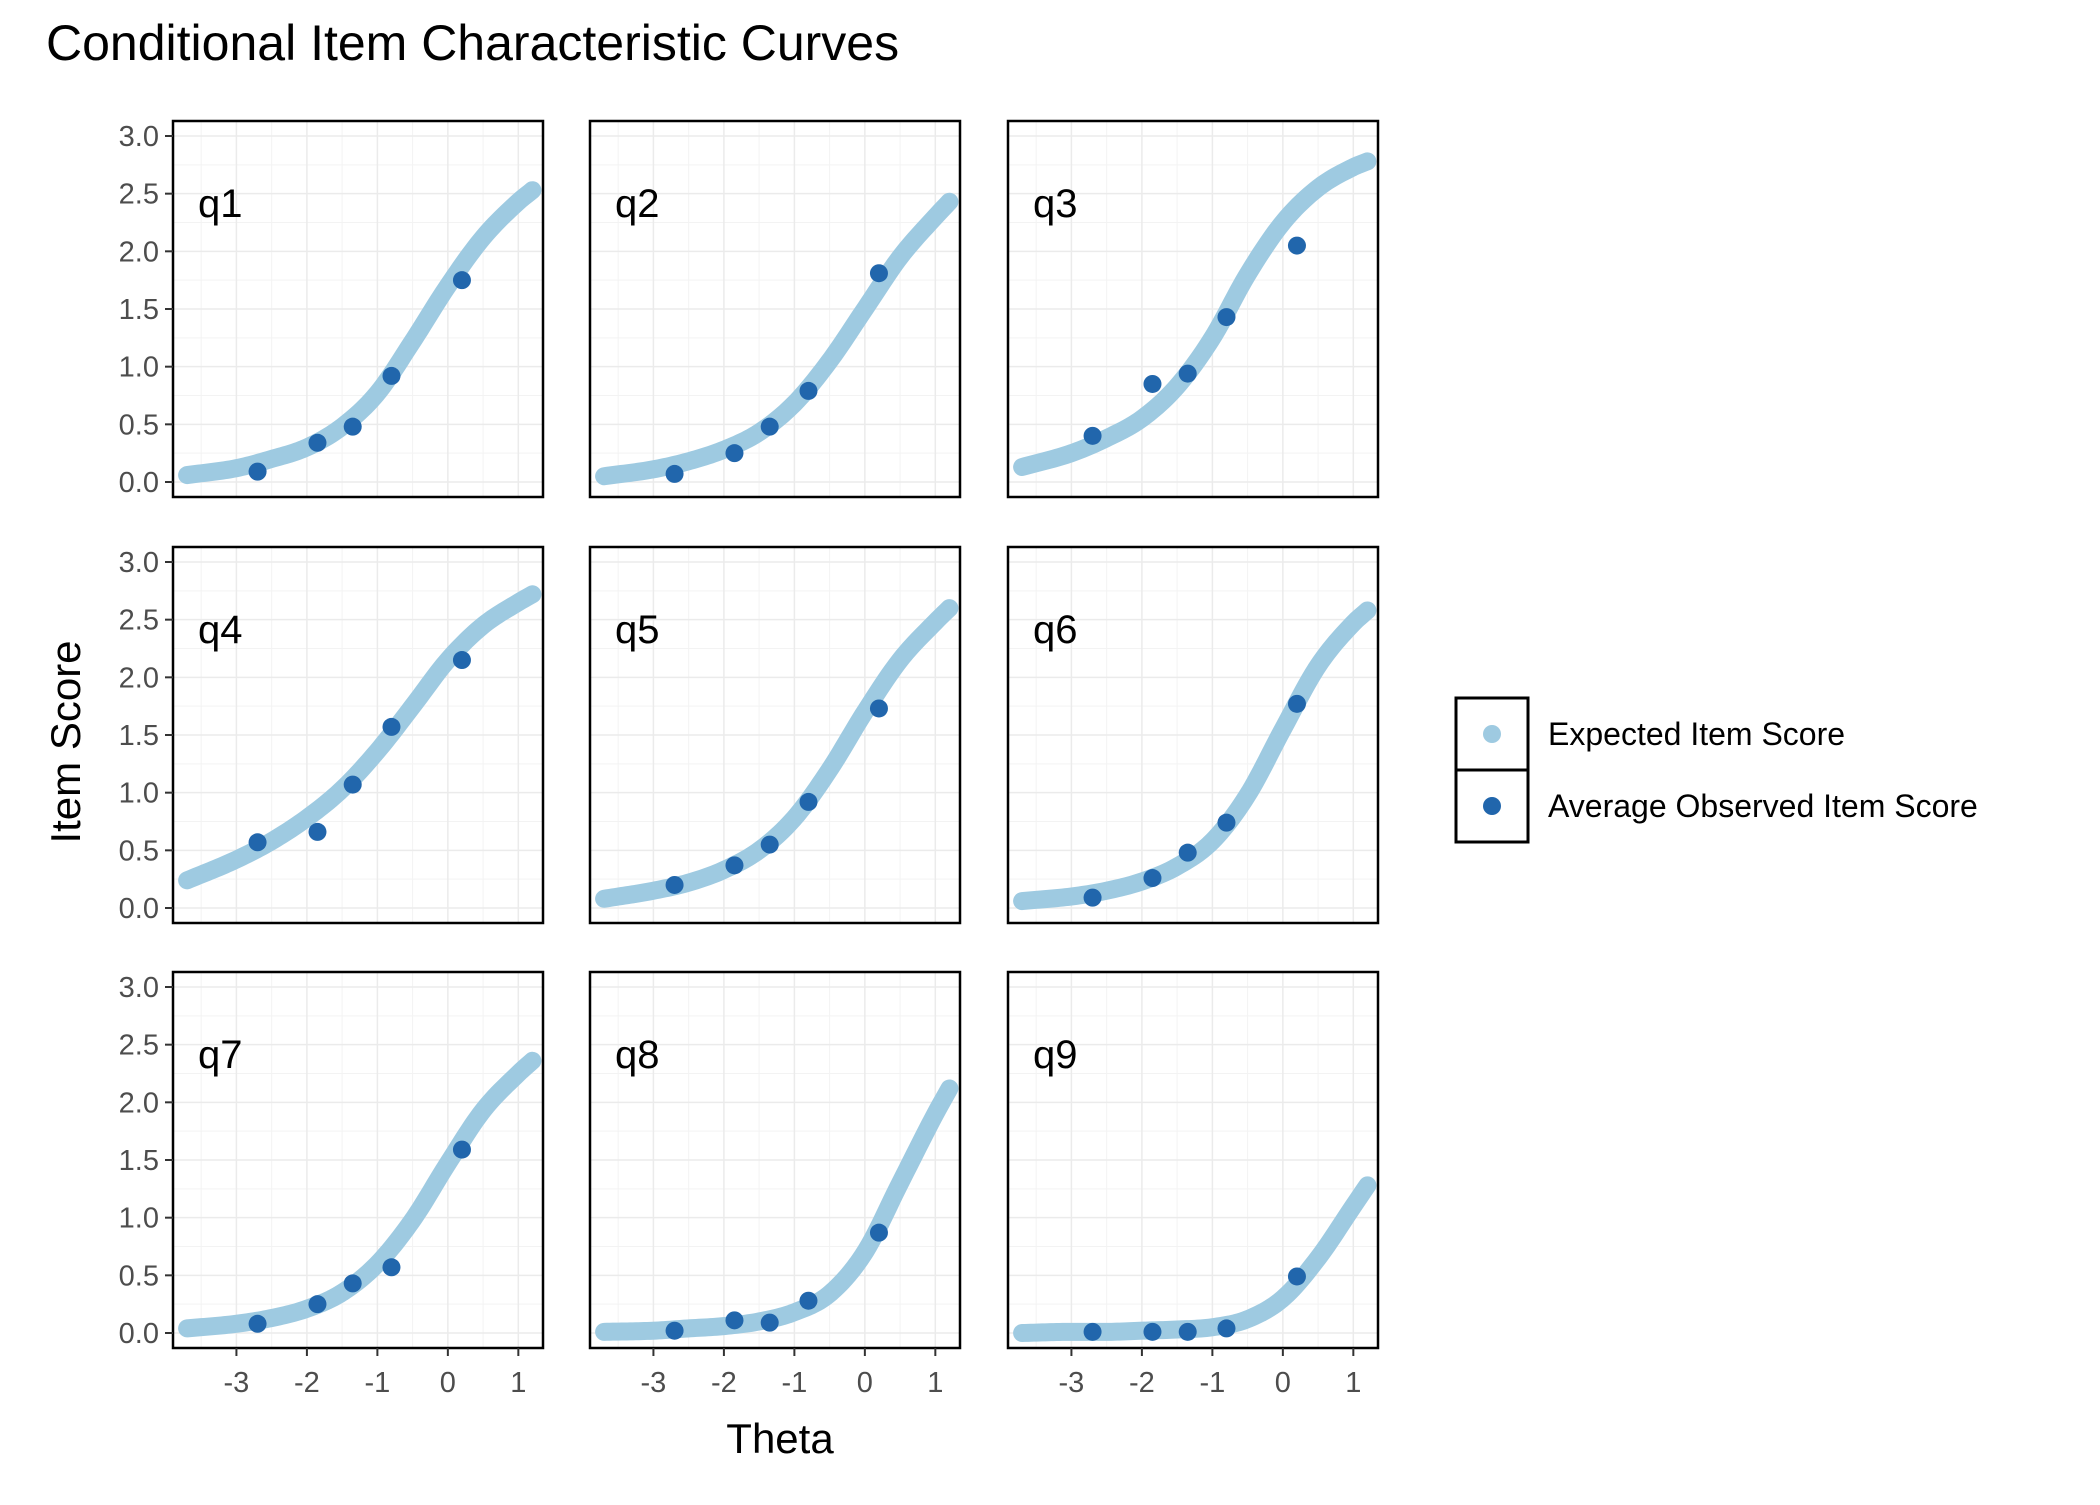 Image resolution: width=2100 pixels, height=1505 pixels. Describe the element at coordinates (65, 741) in the screenshot. I see `y-axis-label: Item Score` at that location.